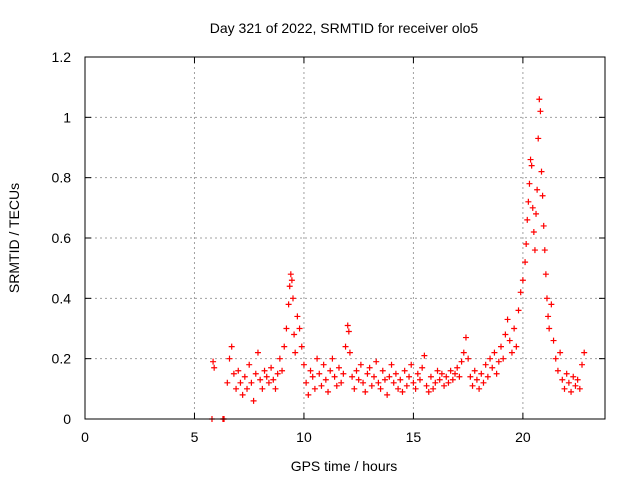  I want to click on y-tick-label: 0.6, so click(62, 238).